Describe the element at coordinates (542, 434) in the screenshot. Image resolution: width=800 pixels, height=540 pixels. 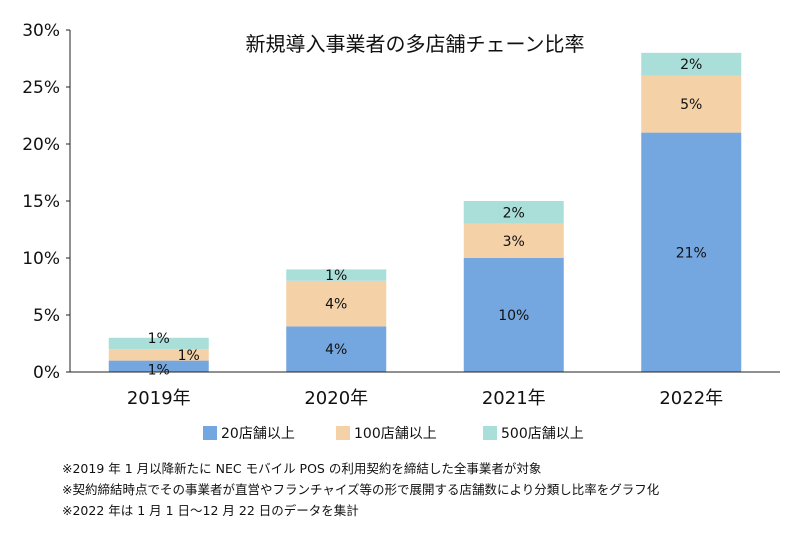
I see `legend-label: 500店舗以上` at that location.